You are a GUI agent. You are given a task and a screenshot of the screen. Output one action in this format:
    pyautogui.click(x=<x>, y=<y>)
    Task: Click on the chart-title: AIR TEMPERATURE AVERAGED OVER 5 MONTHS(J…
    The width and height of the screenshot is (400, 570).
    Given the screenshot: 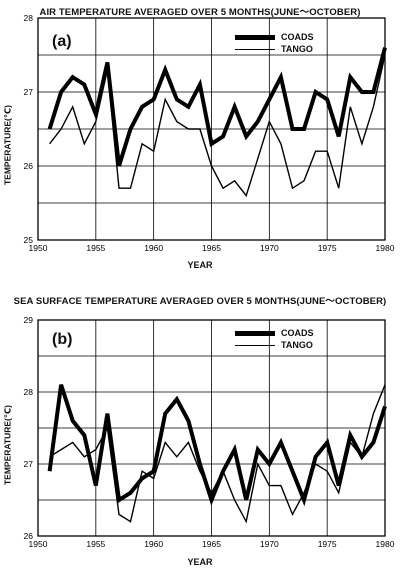 What is the action you would take?
    pyautogui.click(x=200, y=12)
    